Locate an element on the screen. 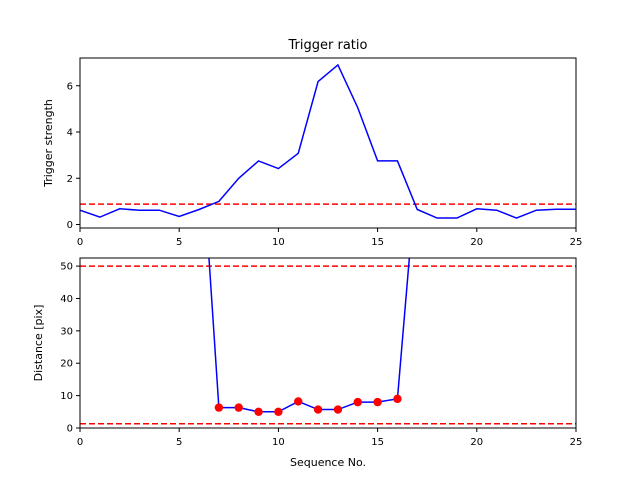 The image size is (640, 480). chart-title: Trigger ratio is located at coordinates (328, 45).